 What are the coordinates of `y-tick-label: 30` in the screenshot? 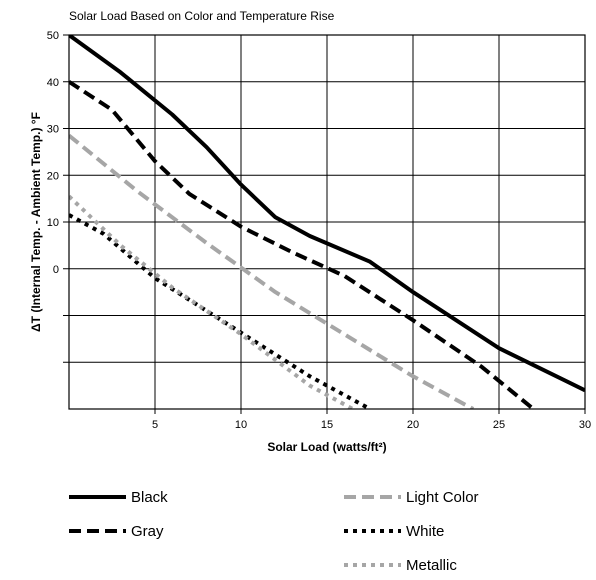 It's located at (53, 130).